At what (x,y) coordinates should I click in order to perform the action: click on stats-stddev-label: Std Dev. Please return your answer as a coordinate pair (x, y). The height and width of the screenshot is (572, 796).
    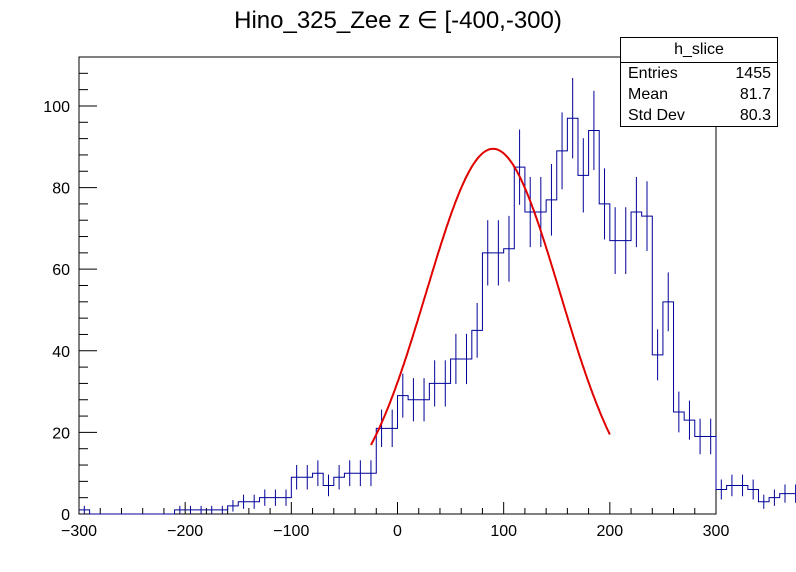
    Looking at the image, I should click on (656, 115).